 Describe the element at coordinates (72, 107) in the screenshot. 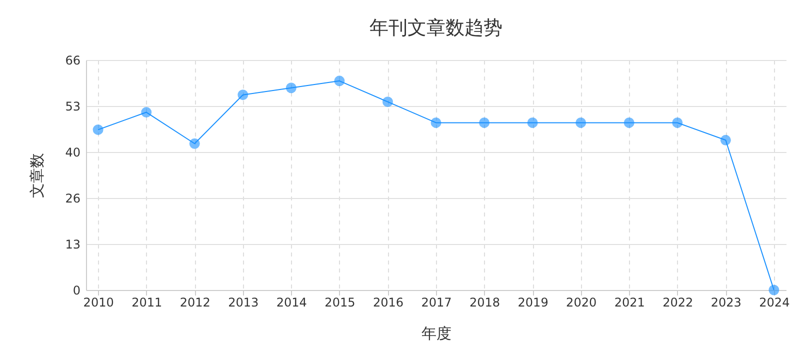

I see `y-tick-label: 53` at that location.